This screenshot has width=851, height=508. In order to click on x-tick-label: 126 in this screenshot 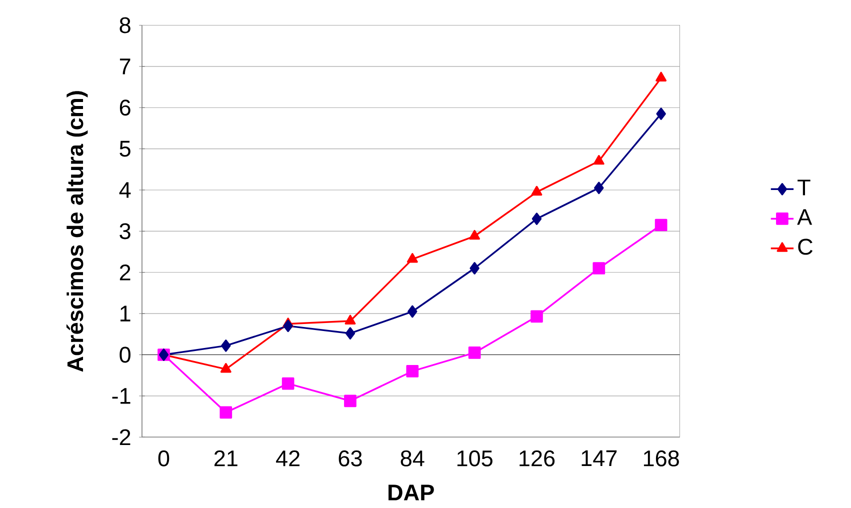, I will do `click(537, 458)`.